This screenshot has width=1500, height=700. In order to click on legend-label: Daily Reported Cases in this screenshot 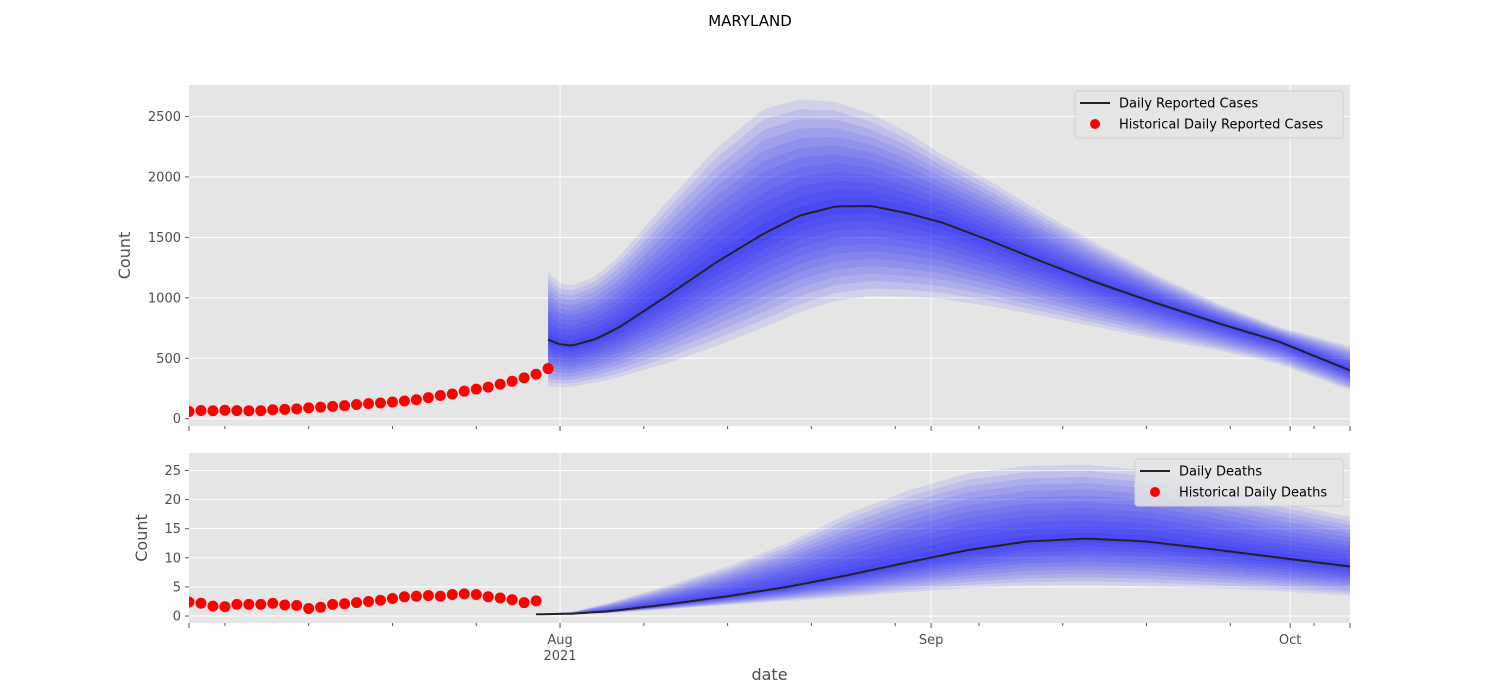, I will do `click(1188, 104)`.